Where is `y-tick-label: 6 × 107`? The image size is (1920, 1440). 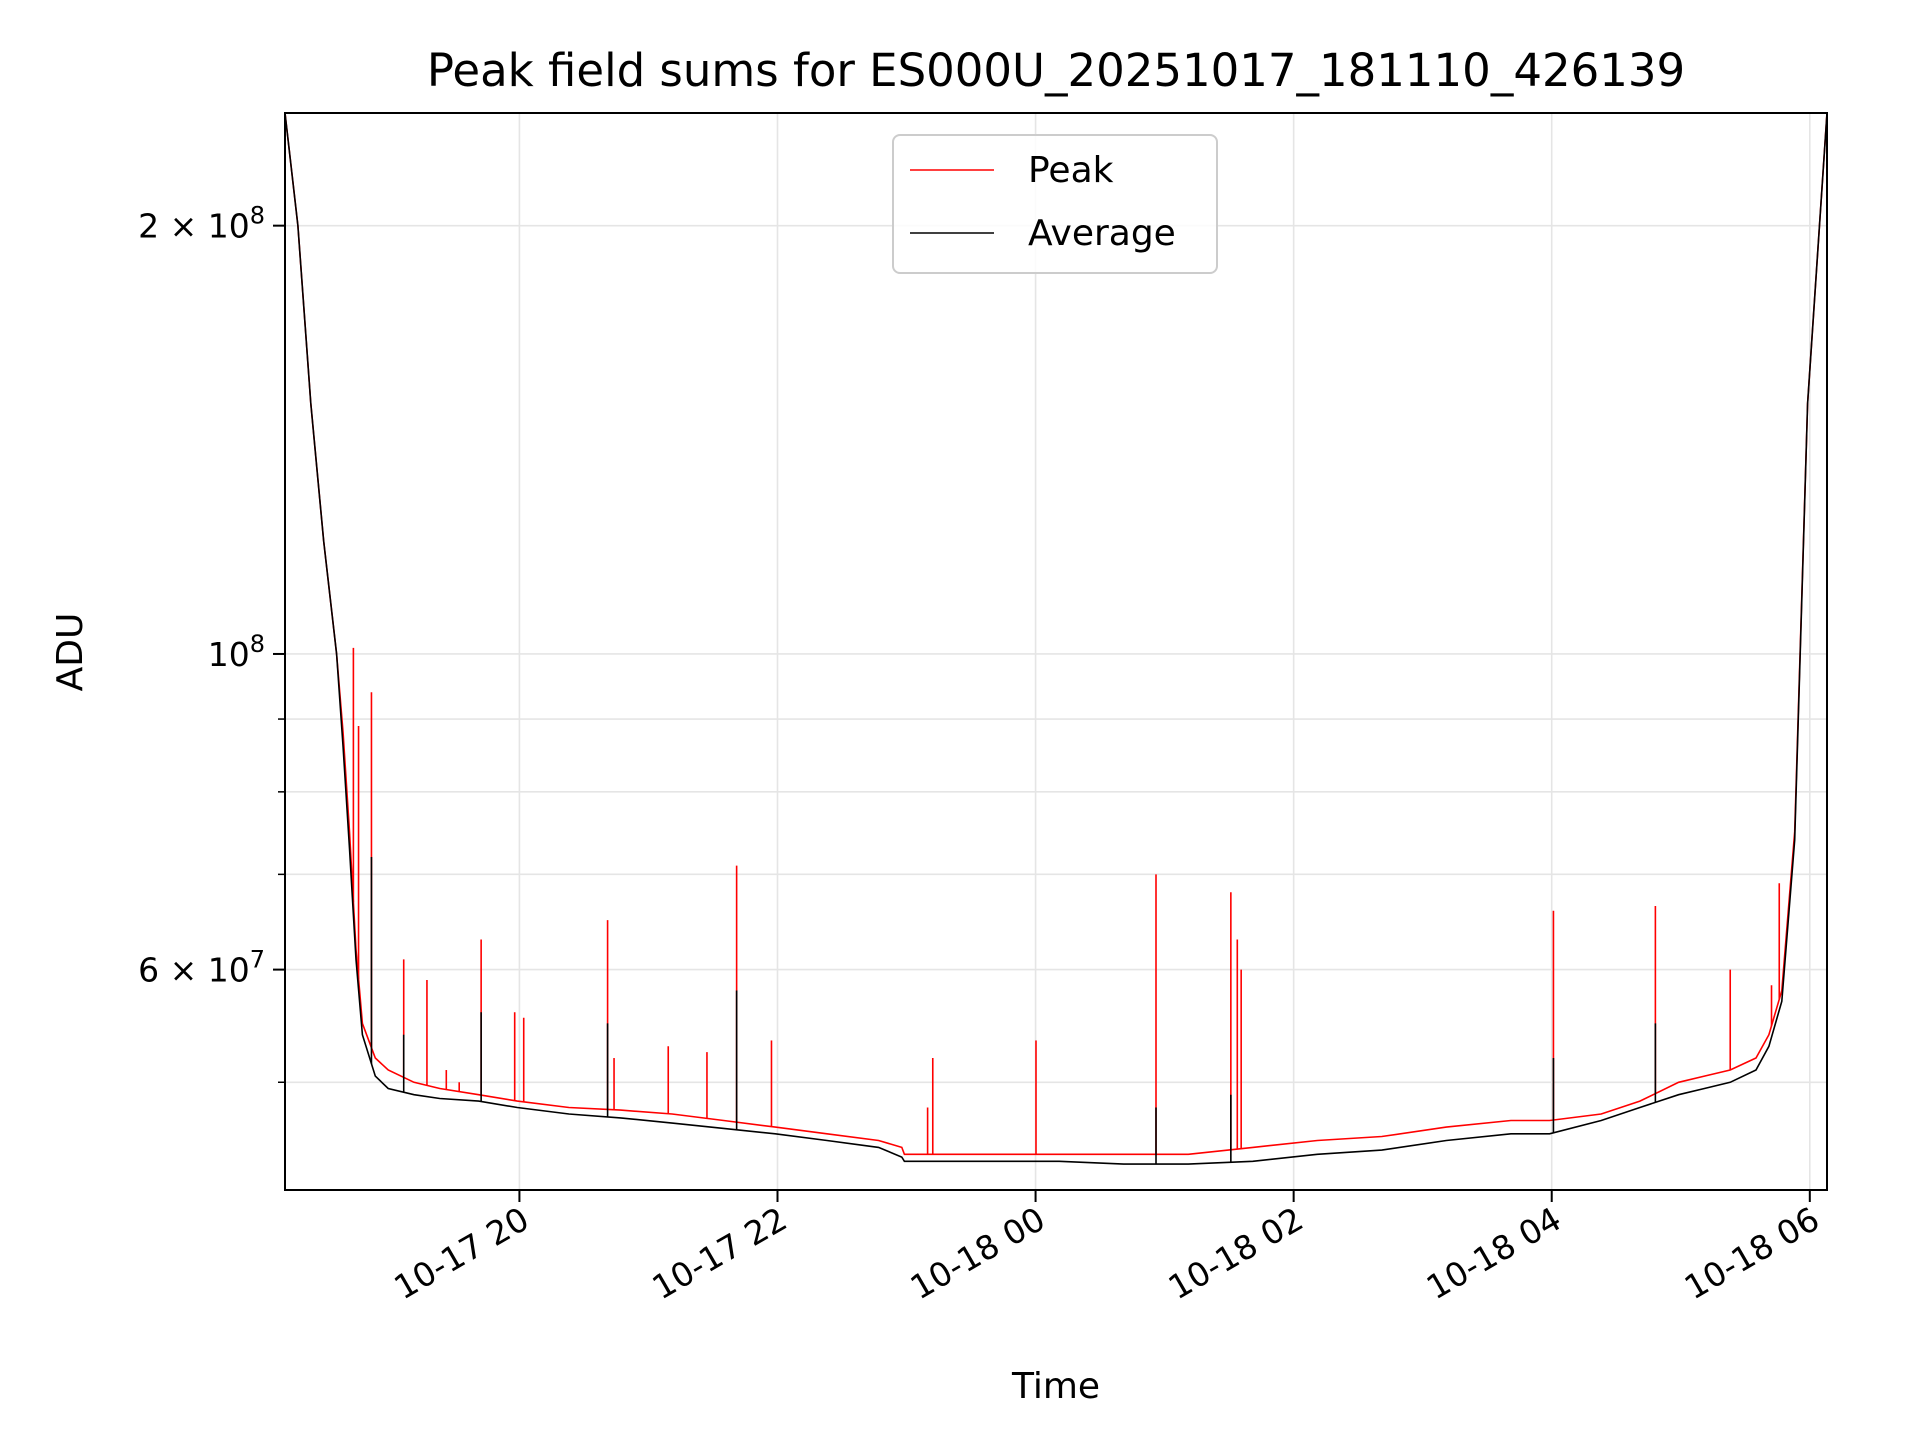
y-tick-label: 6 × 107 is located at coordinates (201, 968).